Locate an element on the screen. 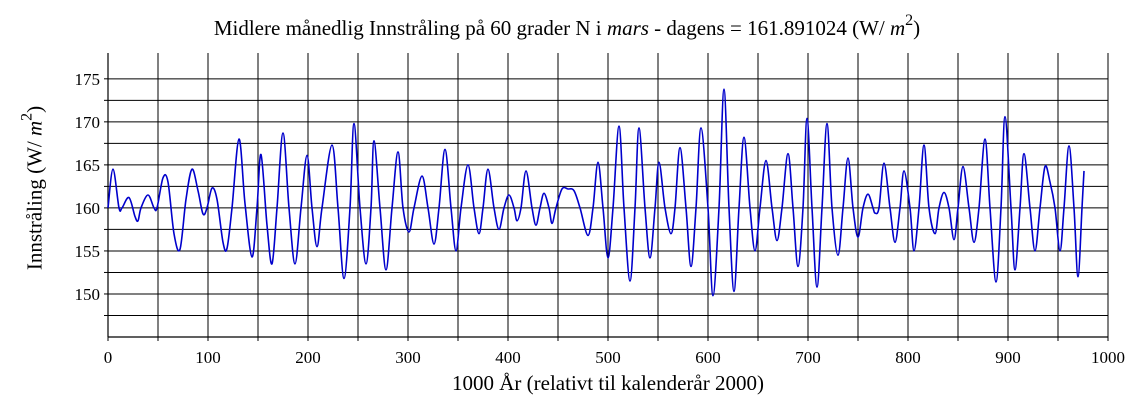  title-close: ) is located at coordinates (917, 28).